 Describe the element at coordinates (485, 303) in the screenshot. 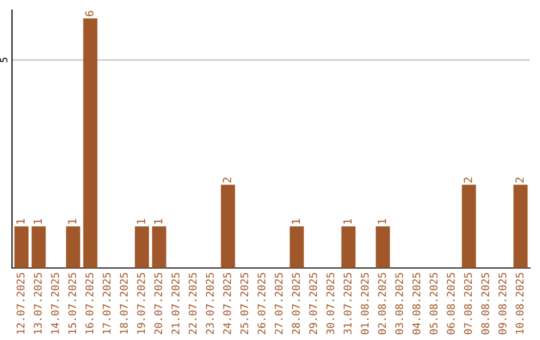

I see `x-tick-label: 08.08.2025` at that location.